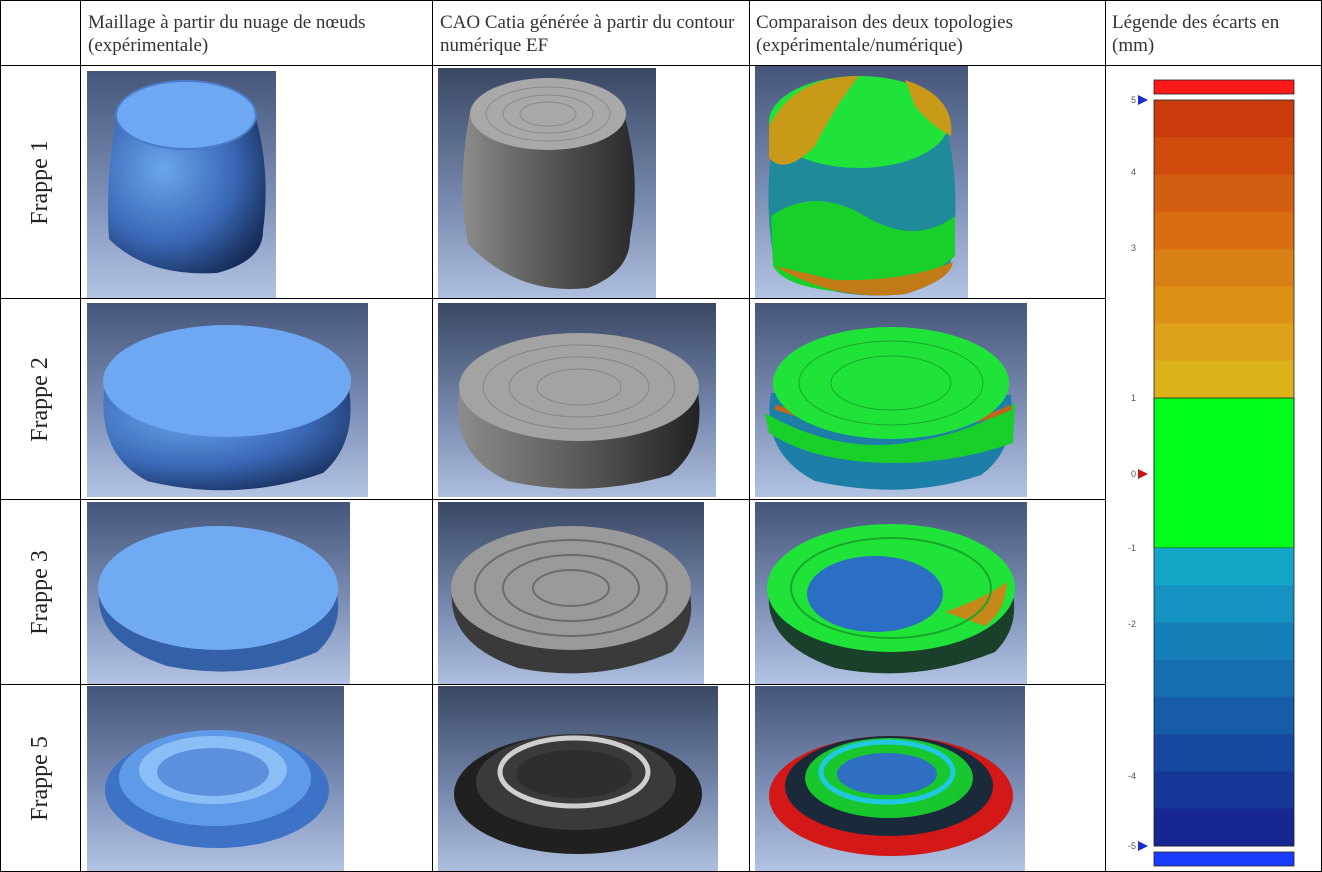 The image size is (1322, 872). What do you see at coordinates (1133, 100) in the screenshot?
I see `legend-tick-label: 5` at bounding box center [1133, 100].